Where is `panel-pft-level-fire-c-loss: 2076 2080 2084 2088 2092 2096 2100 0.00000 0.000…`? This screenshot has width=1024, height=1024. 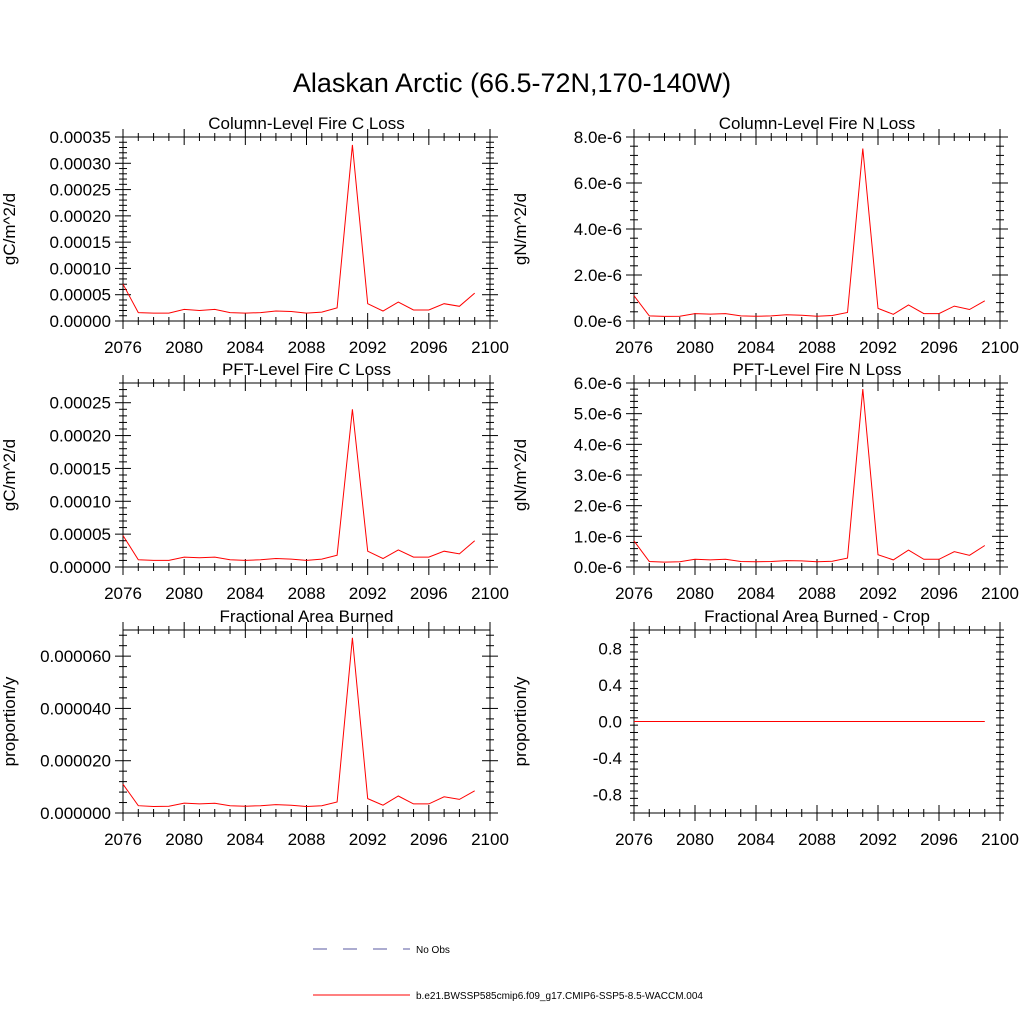 panel-pft-level-fire-c-loss: 2076 2080 2084 2088 2092 2096 2100 0.00000 0.000… is located at coordinates (254, 481).